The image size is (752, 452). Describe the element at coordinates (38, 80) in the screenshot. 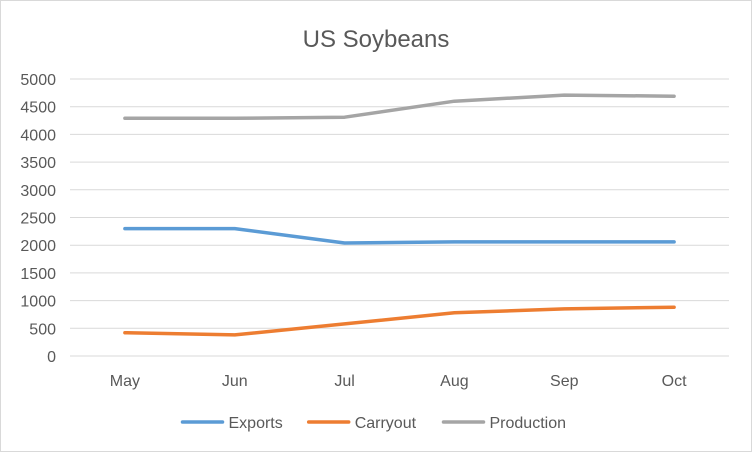

I see `y-tick-label: 5000` at that location.